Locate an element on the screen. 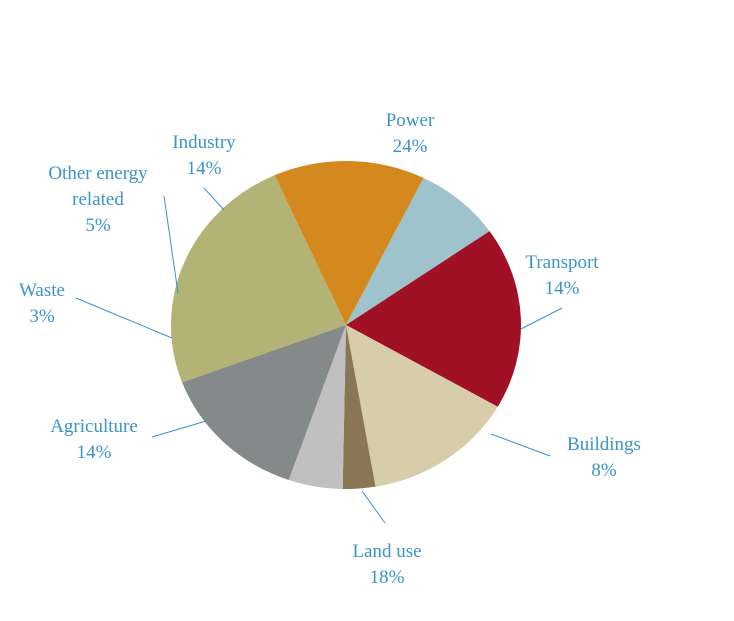 This screenshot has width=734, height=621. slice-category-label: Waste is located at coordinates (42, 290).